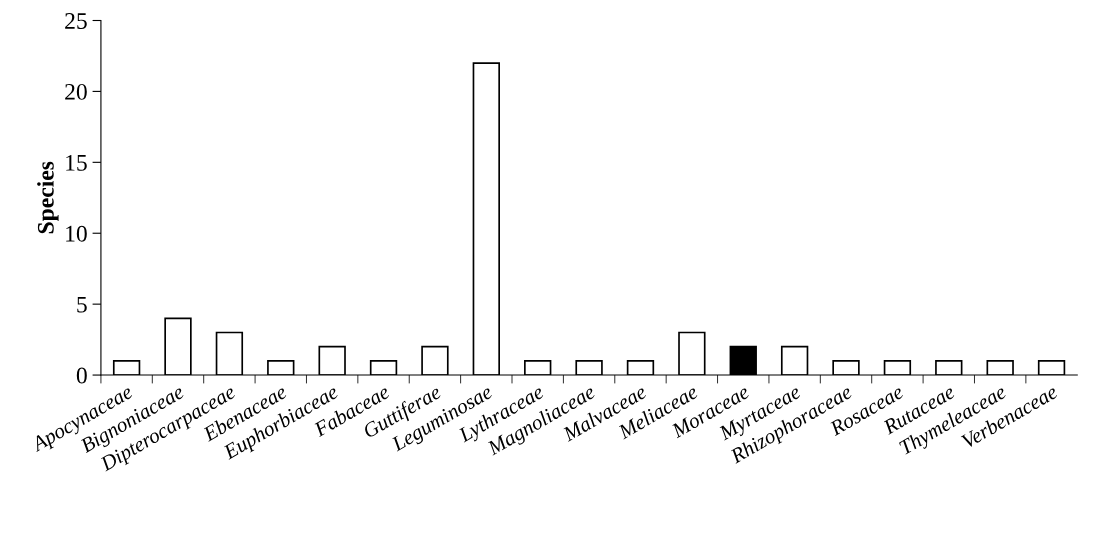 Image resolution: width=1097 pixels, height=554 pixels. What do you see at coordinates (81, 375) in the screenshot?
I see `y-tick-label: 0` at bounding box center [81, 375].